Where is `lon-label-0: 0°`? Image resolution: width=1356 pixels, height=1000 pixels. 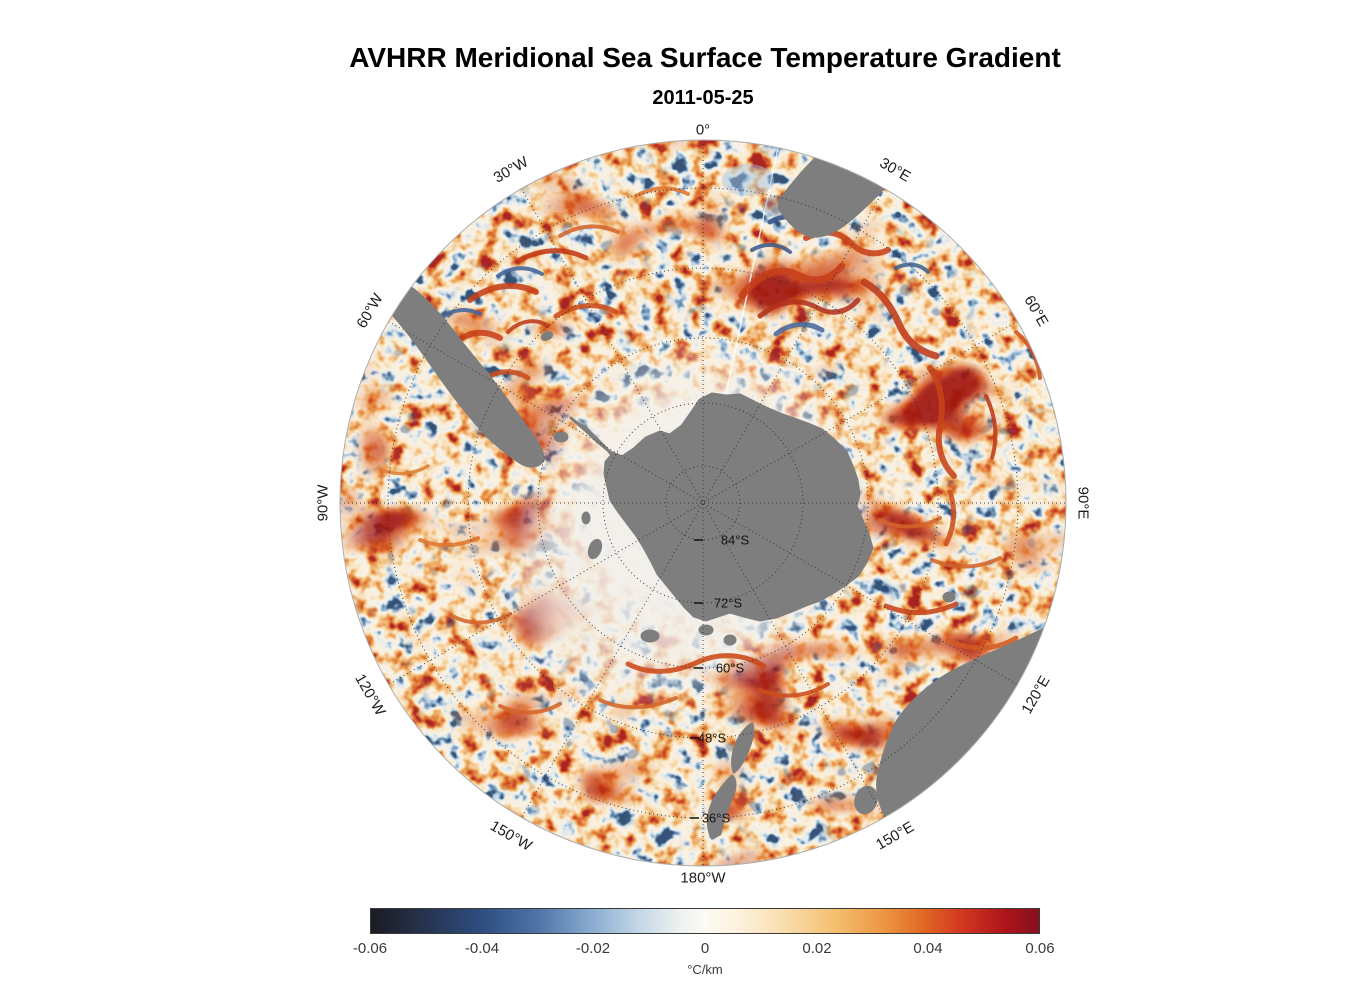
lon-label-0: 0° is located at coordinates (703, 130).